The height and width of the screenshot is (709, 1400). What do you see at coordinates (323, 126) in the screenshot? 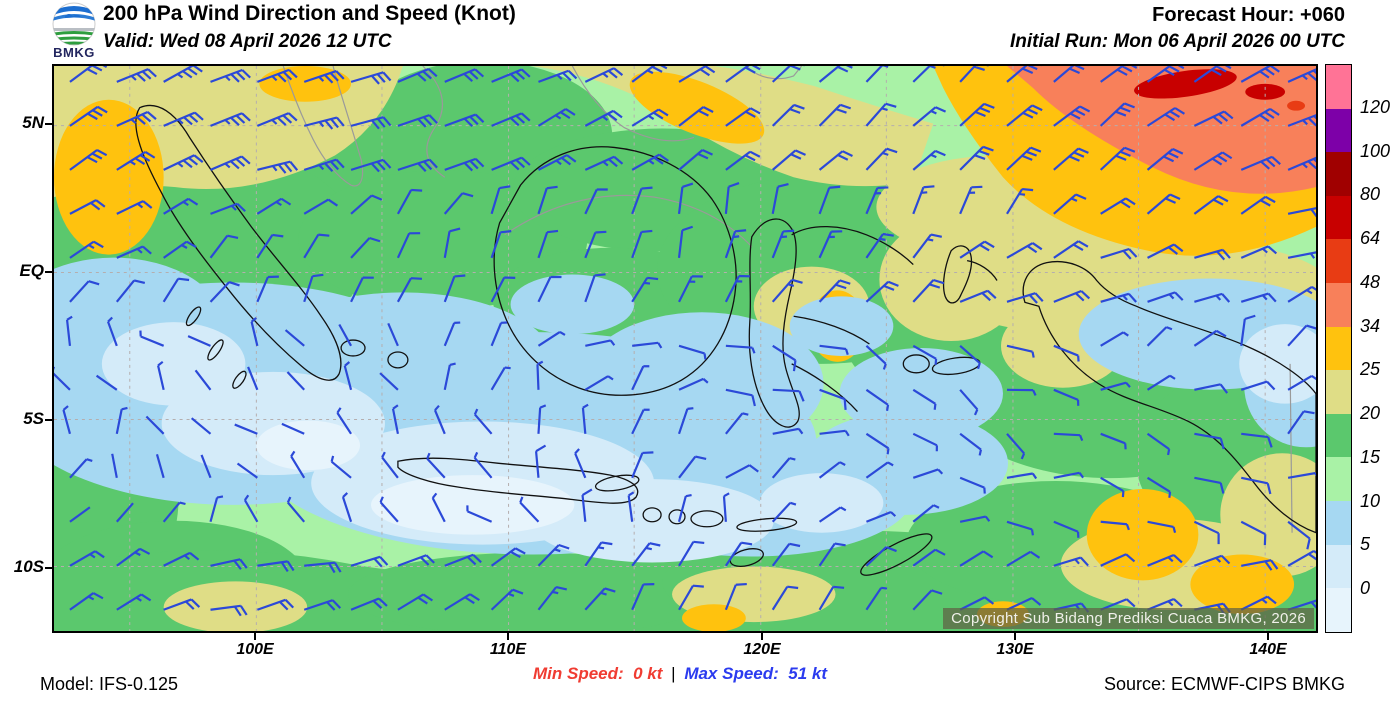
I see `coastline-malay-peninsula` at bounding box center [323, 126].